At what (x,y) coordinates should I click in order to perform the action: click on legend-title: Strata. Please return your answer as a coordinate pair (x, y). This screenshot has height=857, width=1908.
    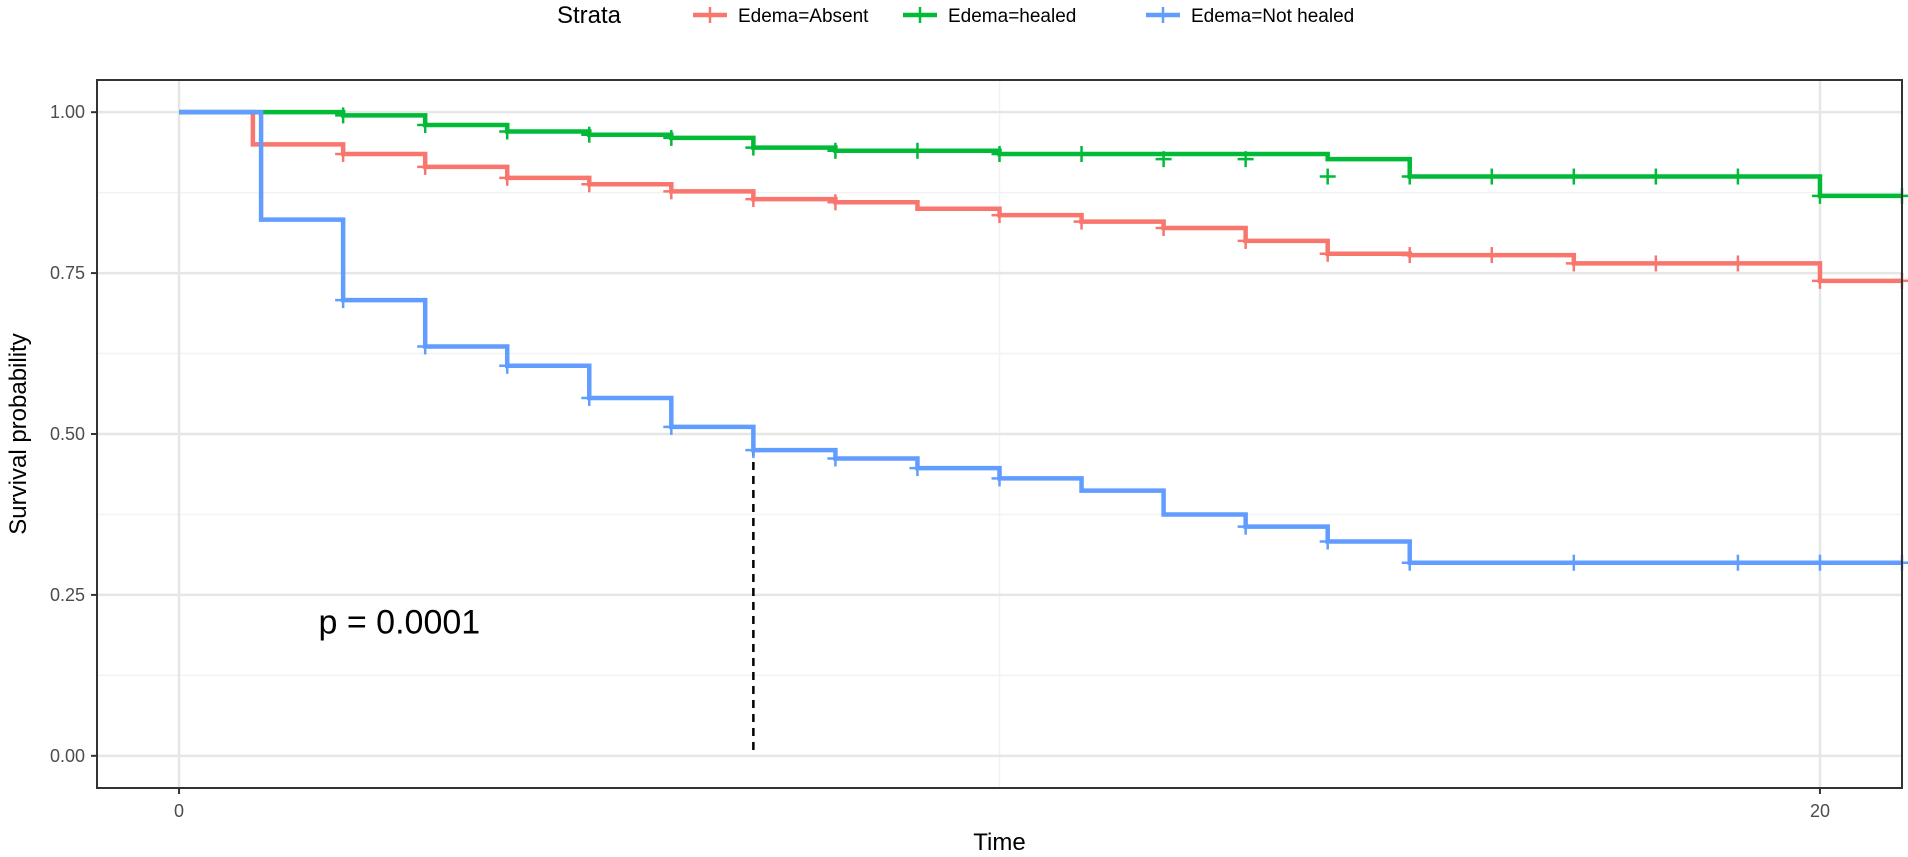
    Looking at the image, I should click on (589, 15).